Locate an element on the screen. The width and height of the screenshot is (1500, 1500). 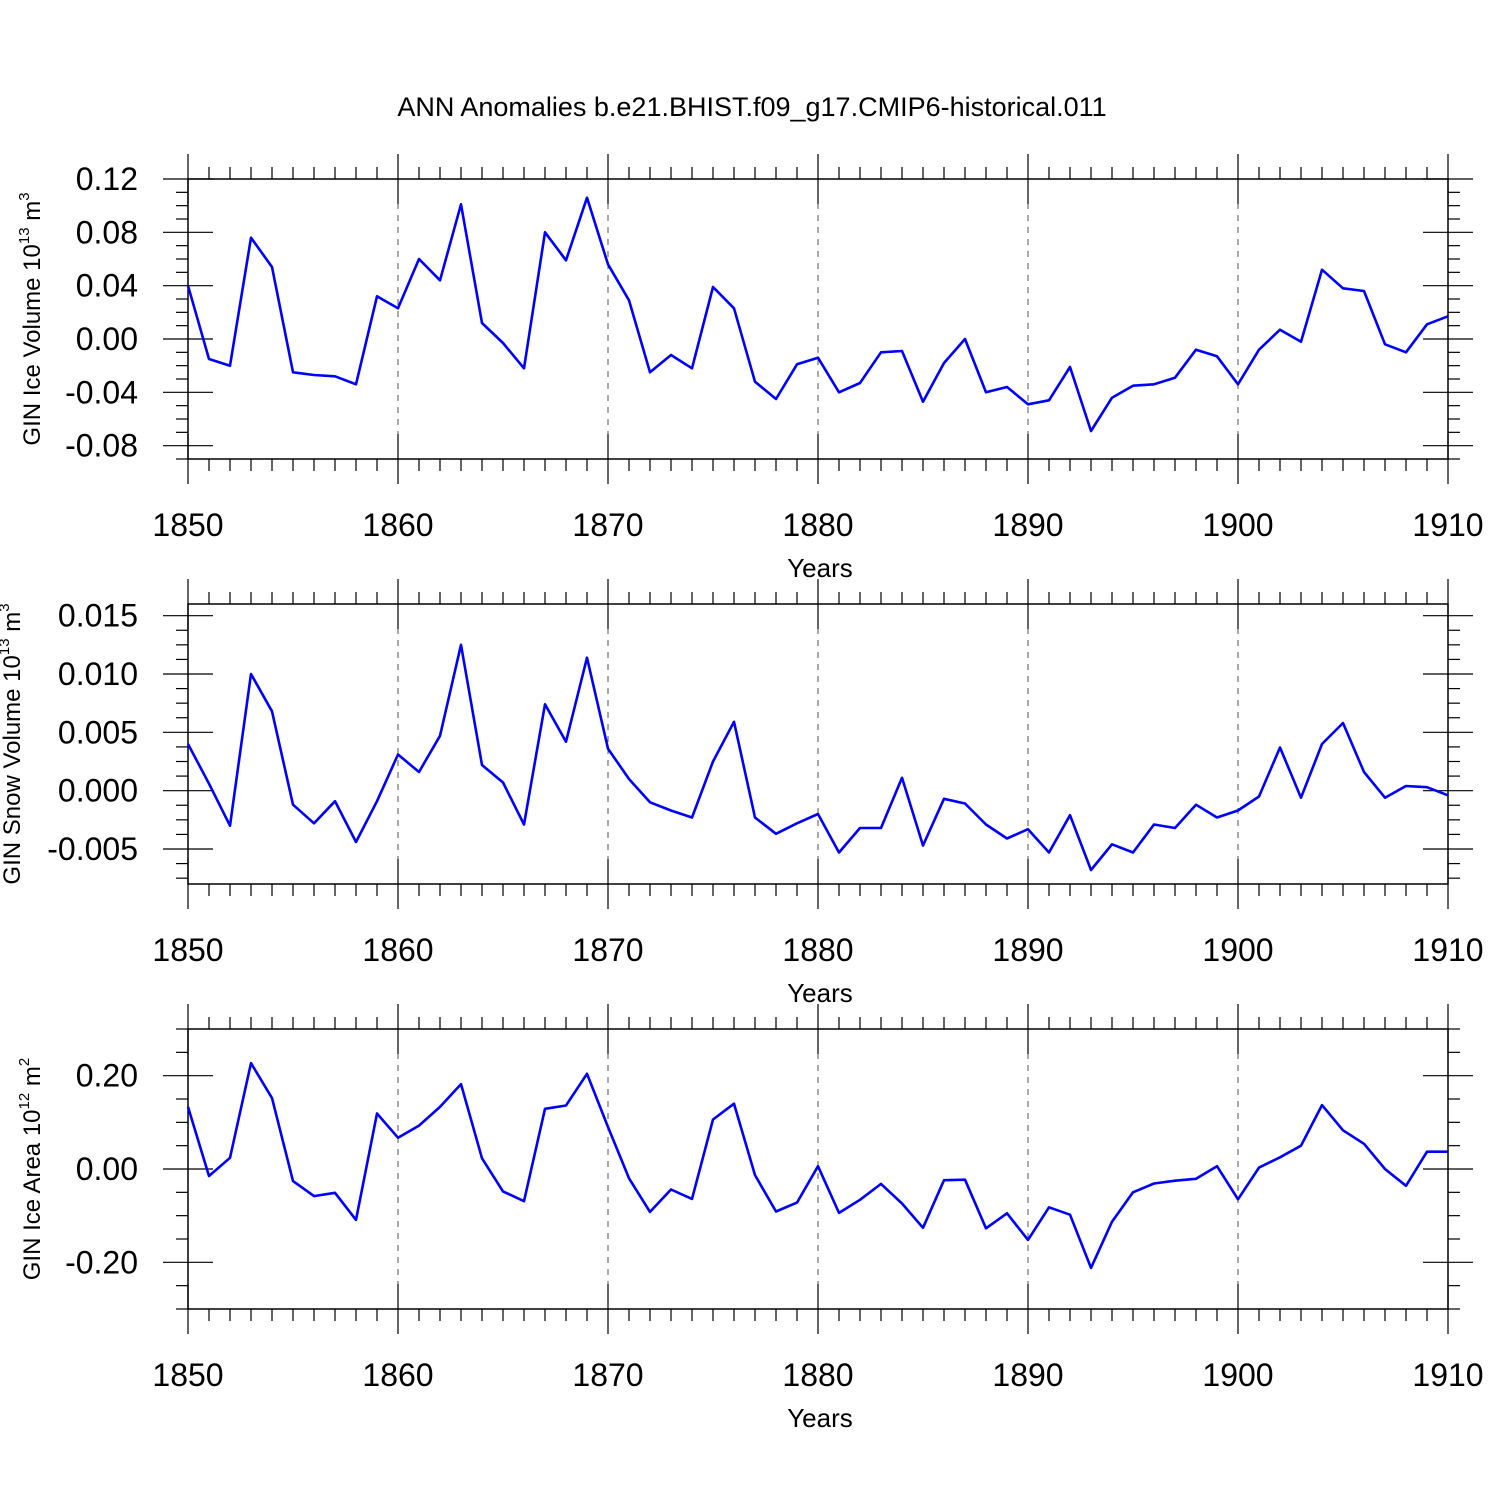
y-axis-title-main: GIN Snow Volume 10 is located at coordinates (13, 769).